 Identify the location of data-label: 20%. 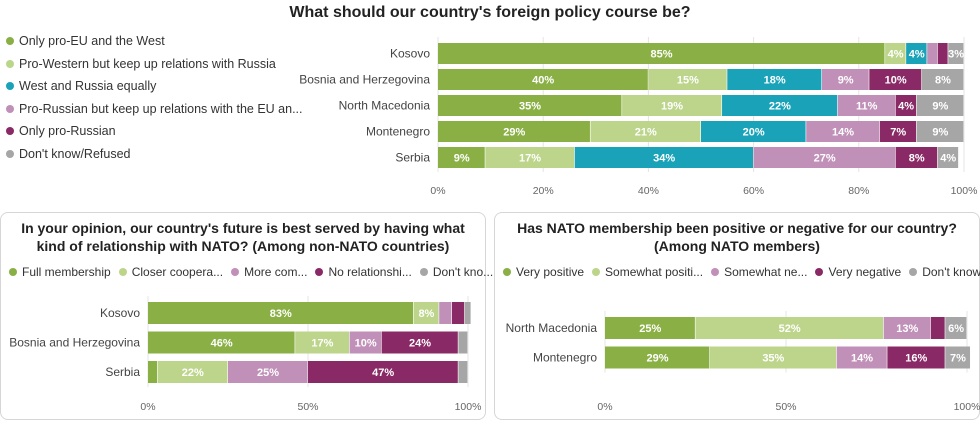
(754, 133).